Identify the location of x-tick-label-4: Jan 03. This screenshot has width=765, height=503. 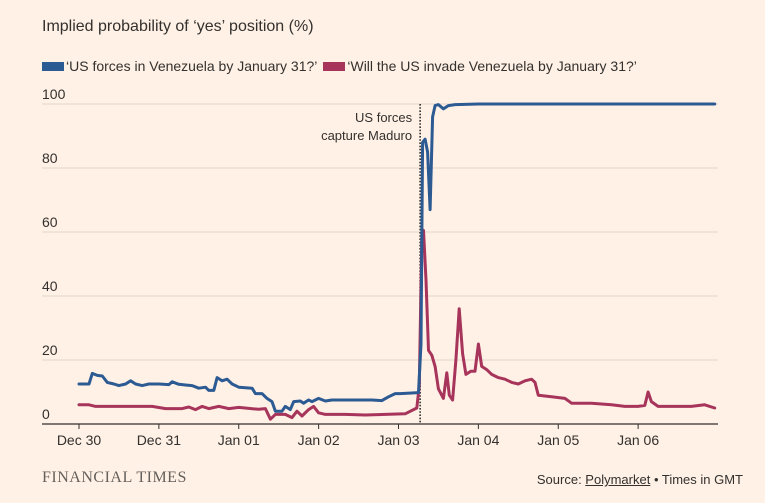
(398, 440).